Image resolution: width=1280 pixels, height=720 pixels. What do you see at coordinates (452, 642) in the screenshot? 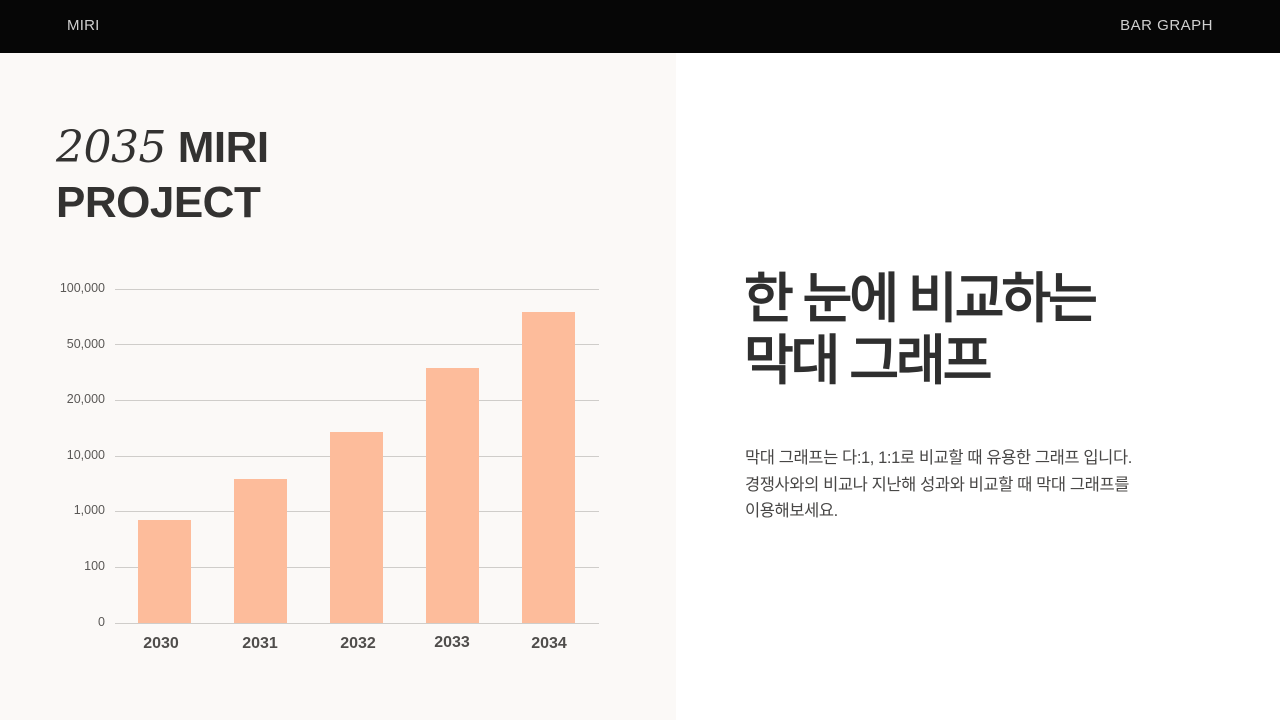
I see `x-tick: 2033` at bounding box center [452, 642].